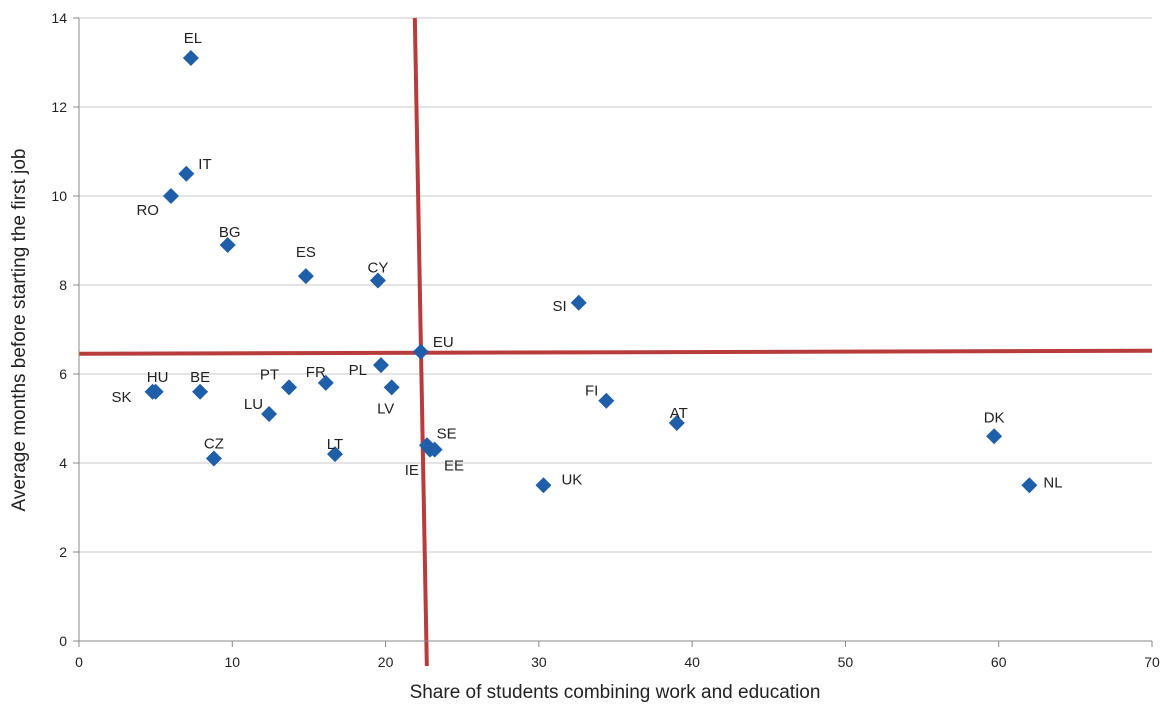 The height and width of the screenshot is (707, 1164). I want to click on data-point-si, so click(578, 302).